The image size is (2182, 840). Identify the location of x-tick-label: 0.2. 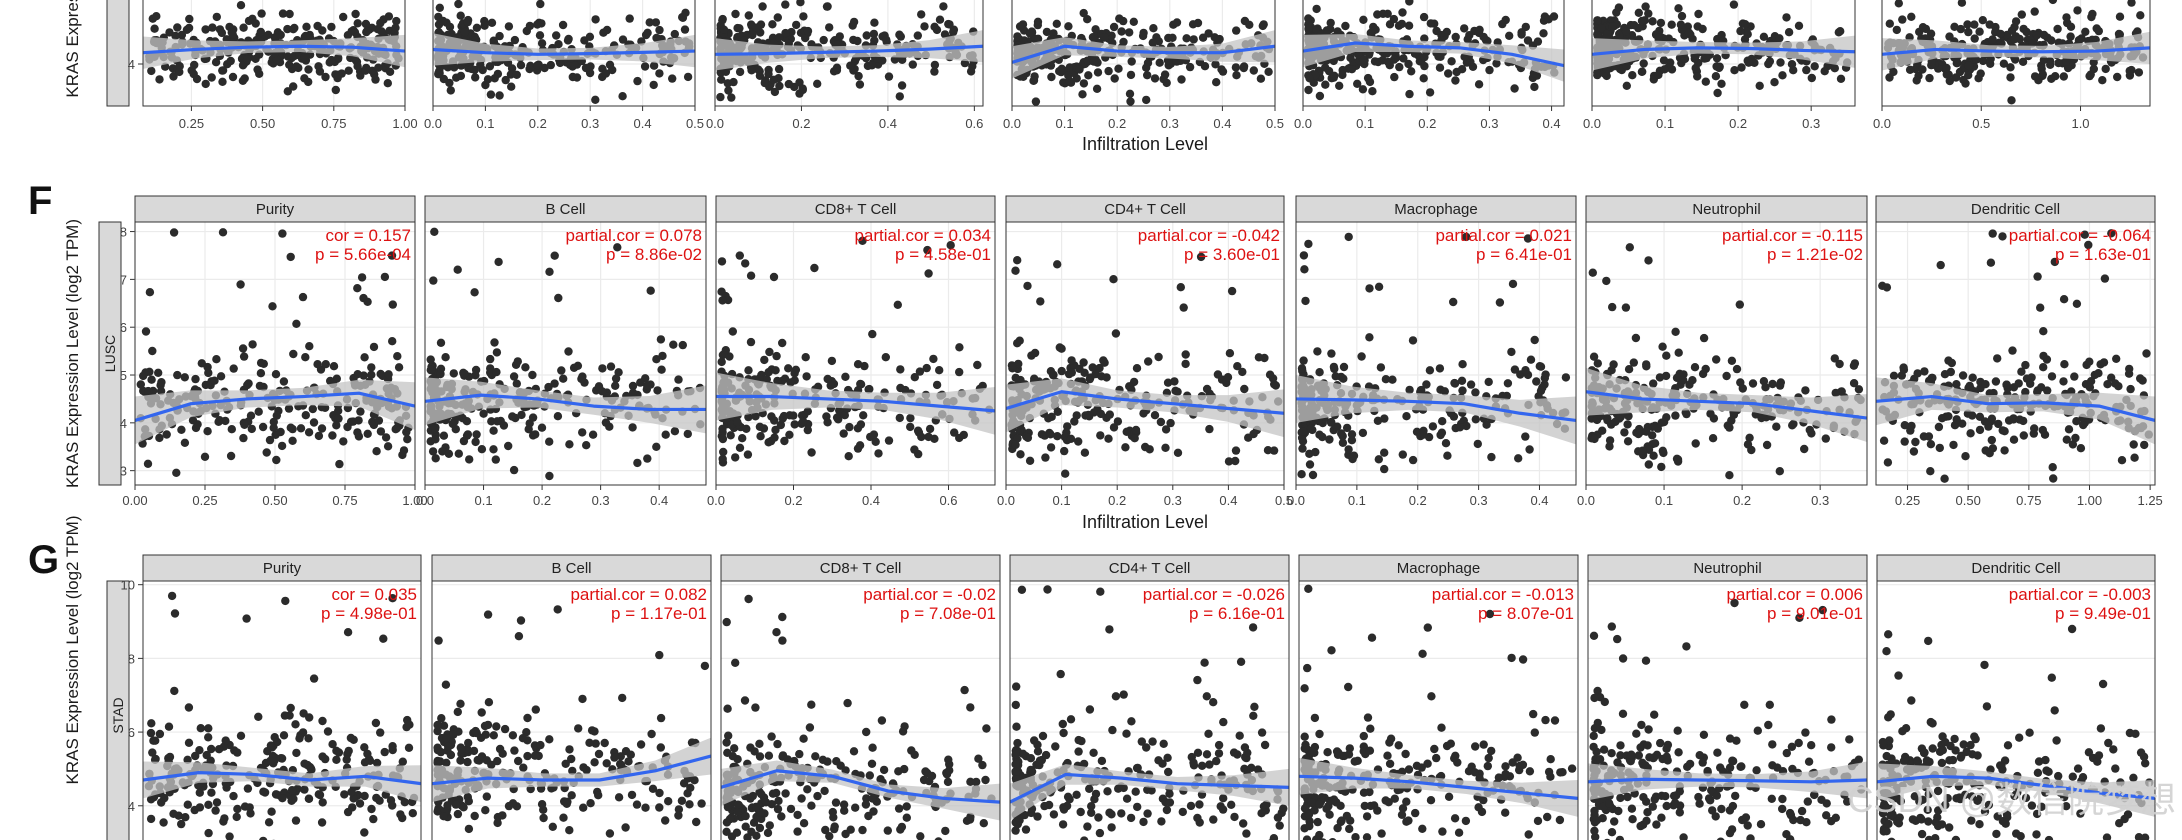
(1738, 123).